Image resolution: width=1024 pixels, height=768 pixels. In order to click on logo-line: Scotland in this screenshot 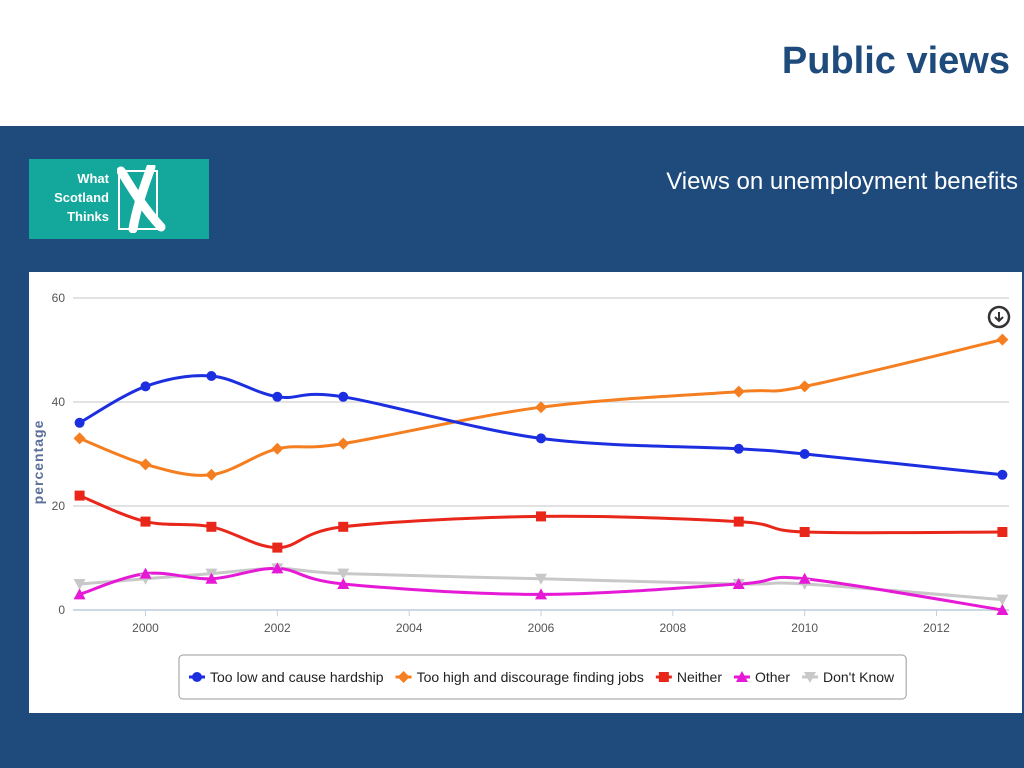, I will do `click(81, 197)`.